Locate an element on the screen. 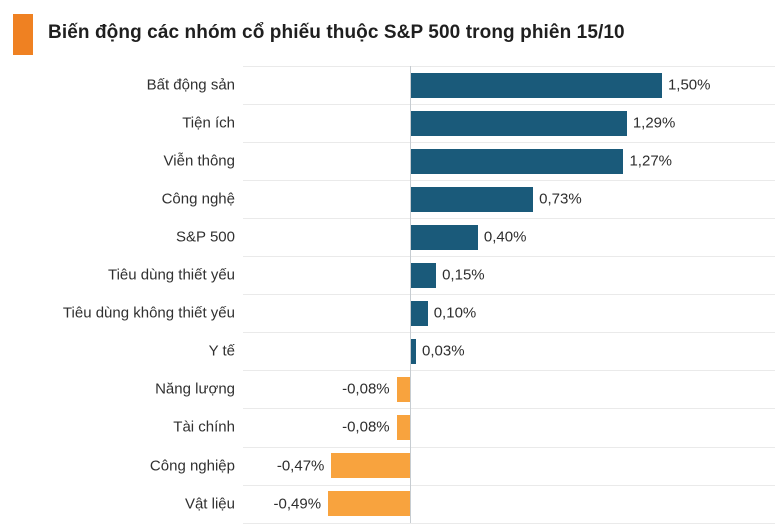 The image size is (778, 526). category-label: Bất động sản is located at coordinates (190, 85).